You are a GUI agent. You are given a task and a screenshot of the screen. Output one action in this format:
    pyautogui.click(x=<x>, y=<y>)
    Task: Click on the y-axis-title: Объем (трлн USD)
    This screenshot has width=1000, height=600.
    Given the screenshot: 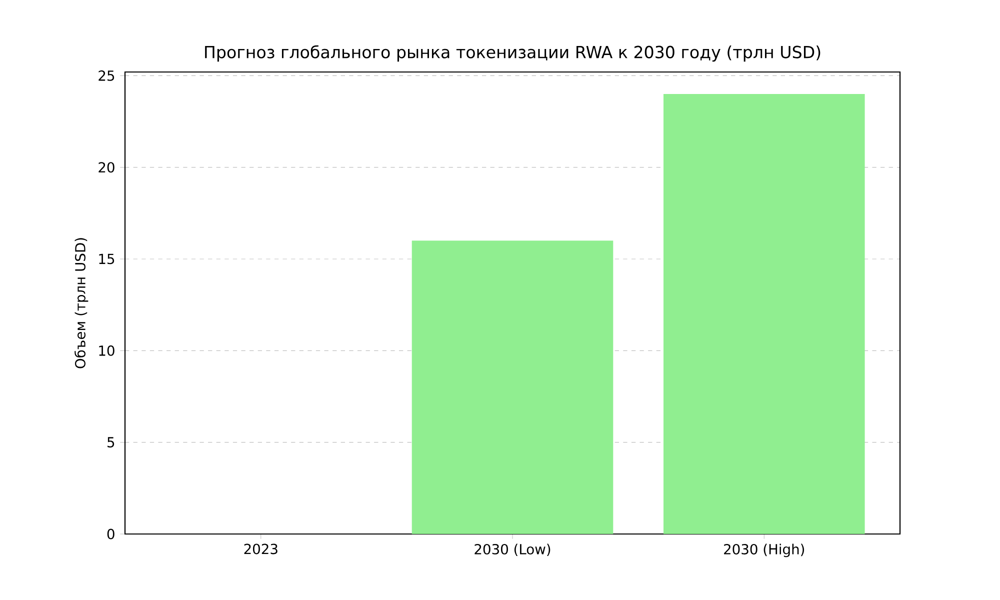 What is the action you would take?
    pyautogui.click(x=81, y=303)
    